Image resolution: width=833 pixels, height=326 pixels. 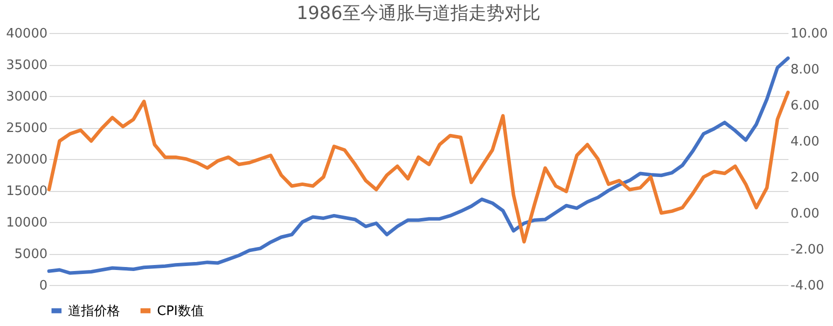 What do you see at coordinates (807, 286) in the screenshot?
I see `y2-tick-label: -4.00` at bounding box center [807, 286].